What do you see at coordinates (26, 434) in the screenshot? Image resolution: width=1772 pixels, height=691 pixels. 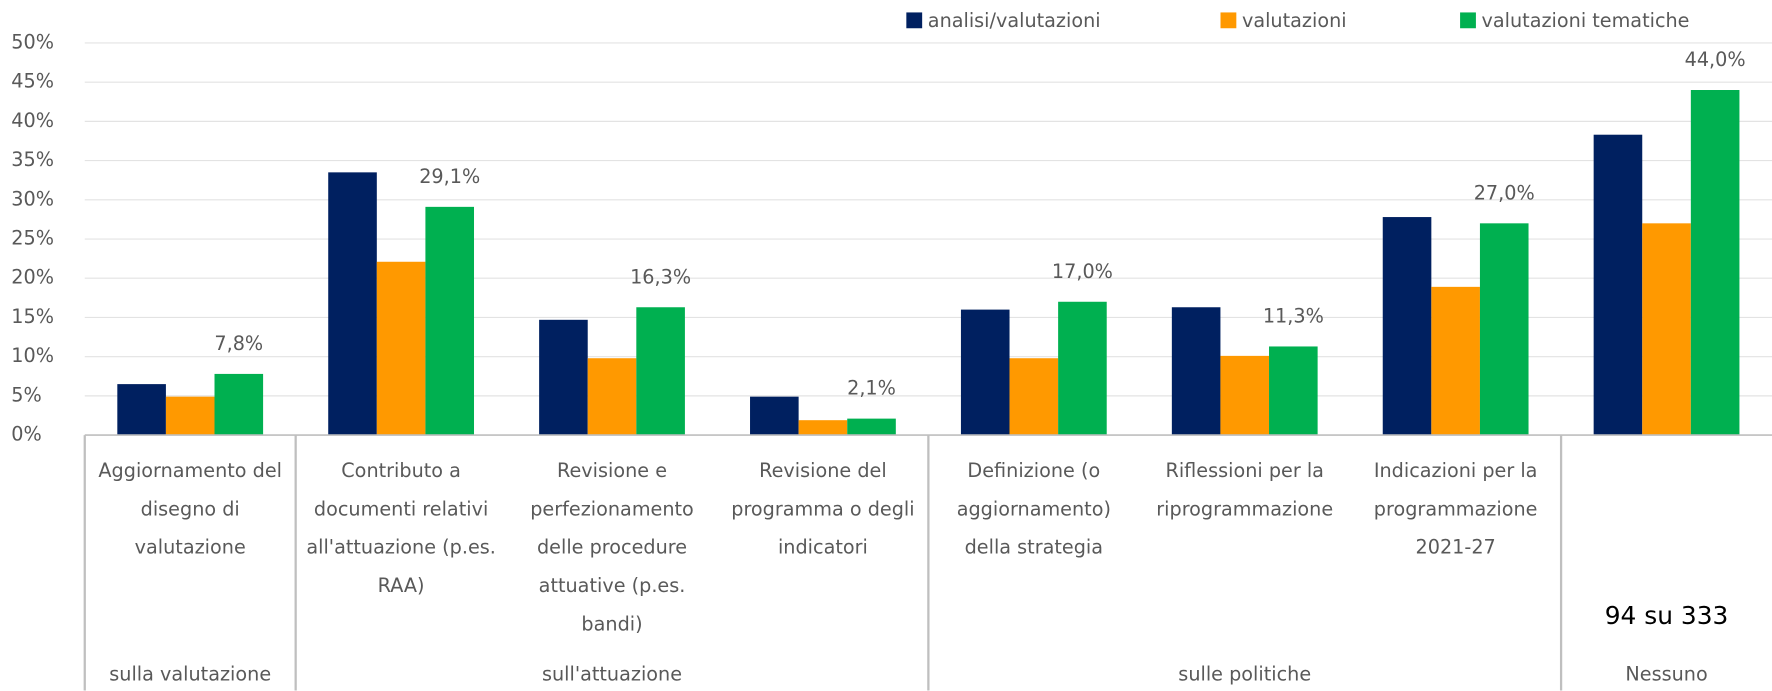 I see `y-tick-label: 0%` at bounding box center [26, 434].